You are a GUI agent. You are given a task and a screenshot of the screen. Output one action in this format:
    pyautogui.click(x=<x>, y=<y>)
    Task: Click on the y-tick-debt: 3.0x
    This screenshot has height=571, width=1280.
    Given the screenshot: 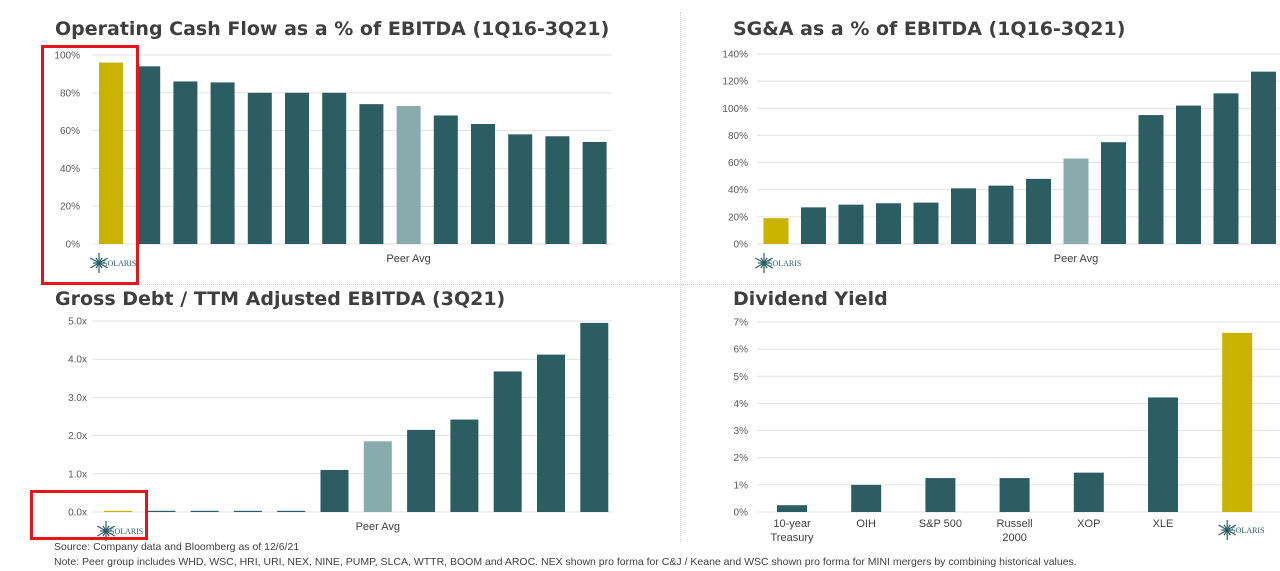 What is the action you would take?
    pyautogui.click(x=77, y=398)
    